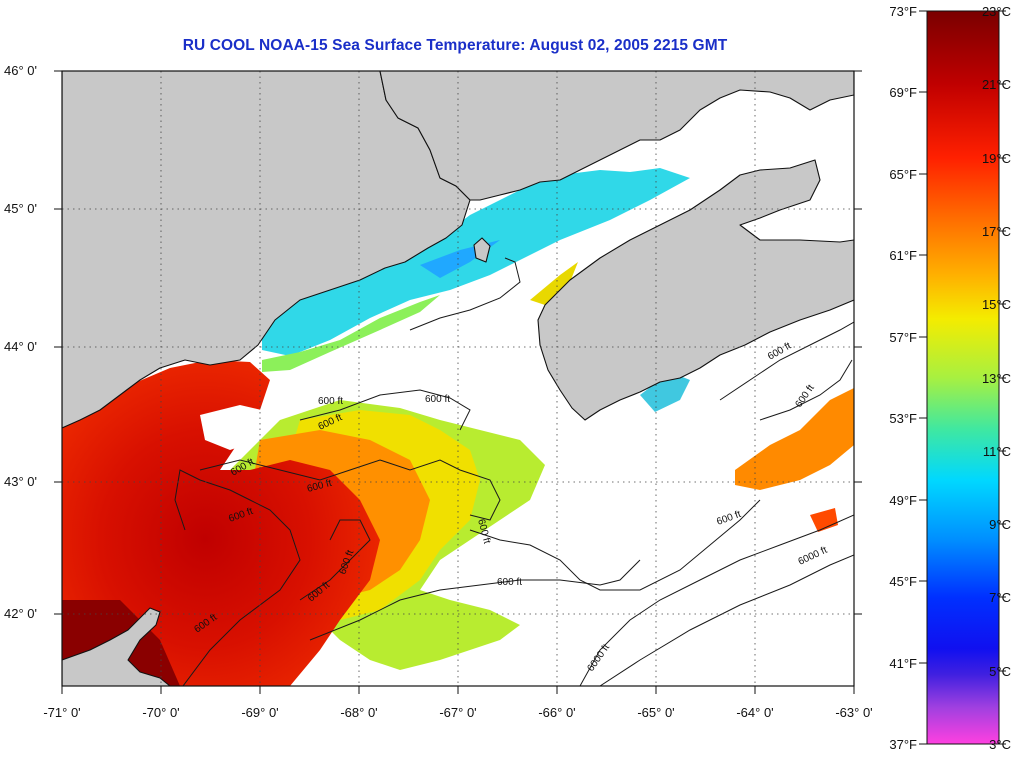 This screenshot has height=761, width=1016. What do you see at coordinates (259, 712) in the screenshot?
I see `lon-tick-label: -69° 0'` at bounding box center [259, 712].